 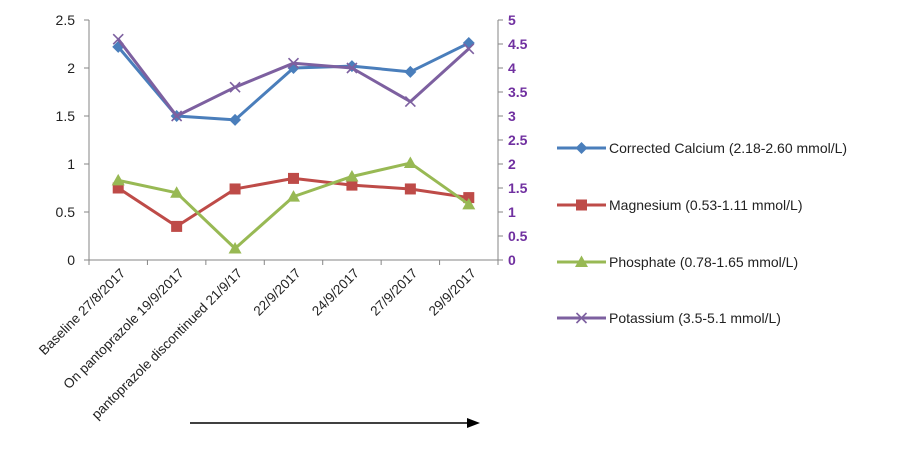 What do you see at coordinates (66, 20) in the screenshot?
I see `y-left-tick-label: 2.5` at bounding box center [66, 20].